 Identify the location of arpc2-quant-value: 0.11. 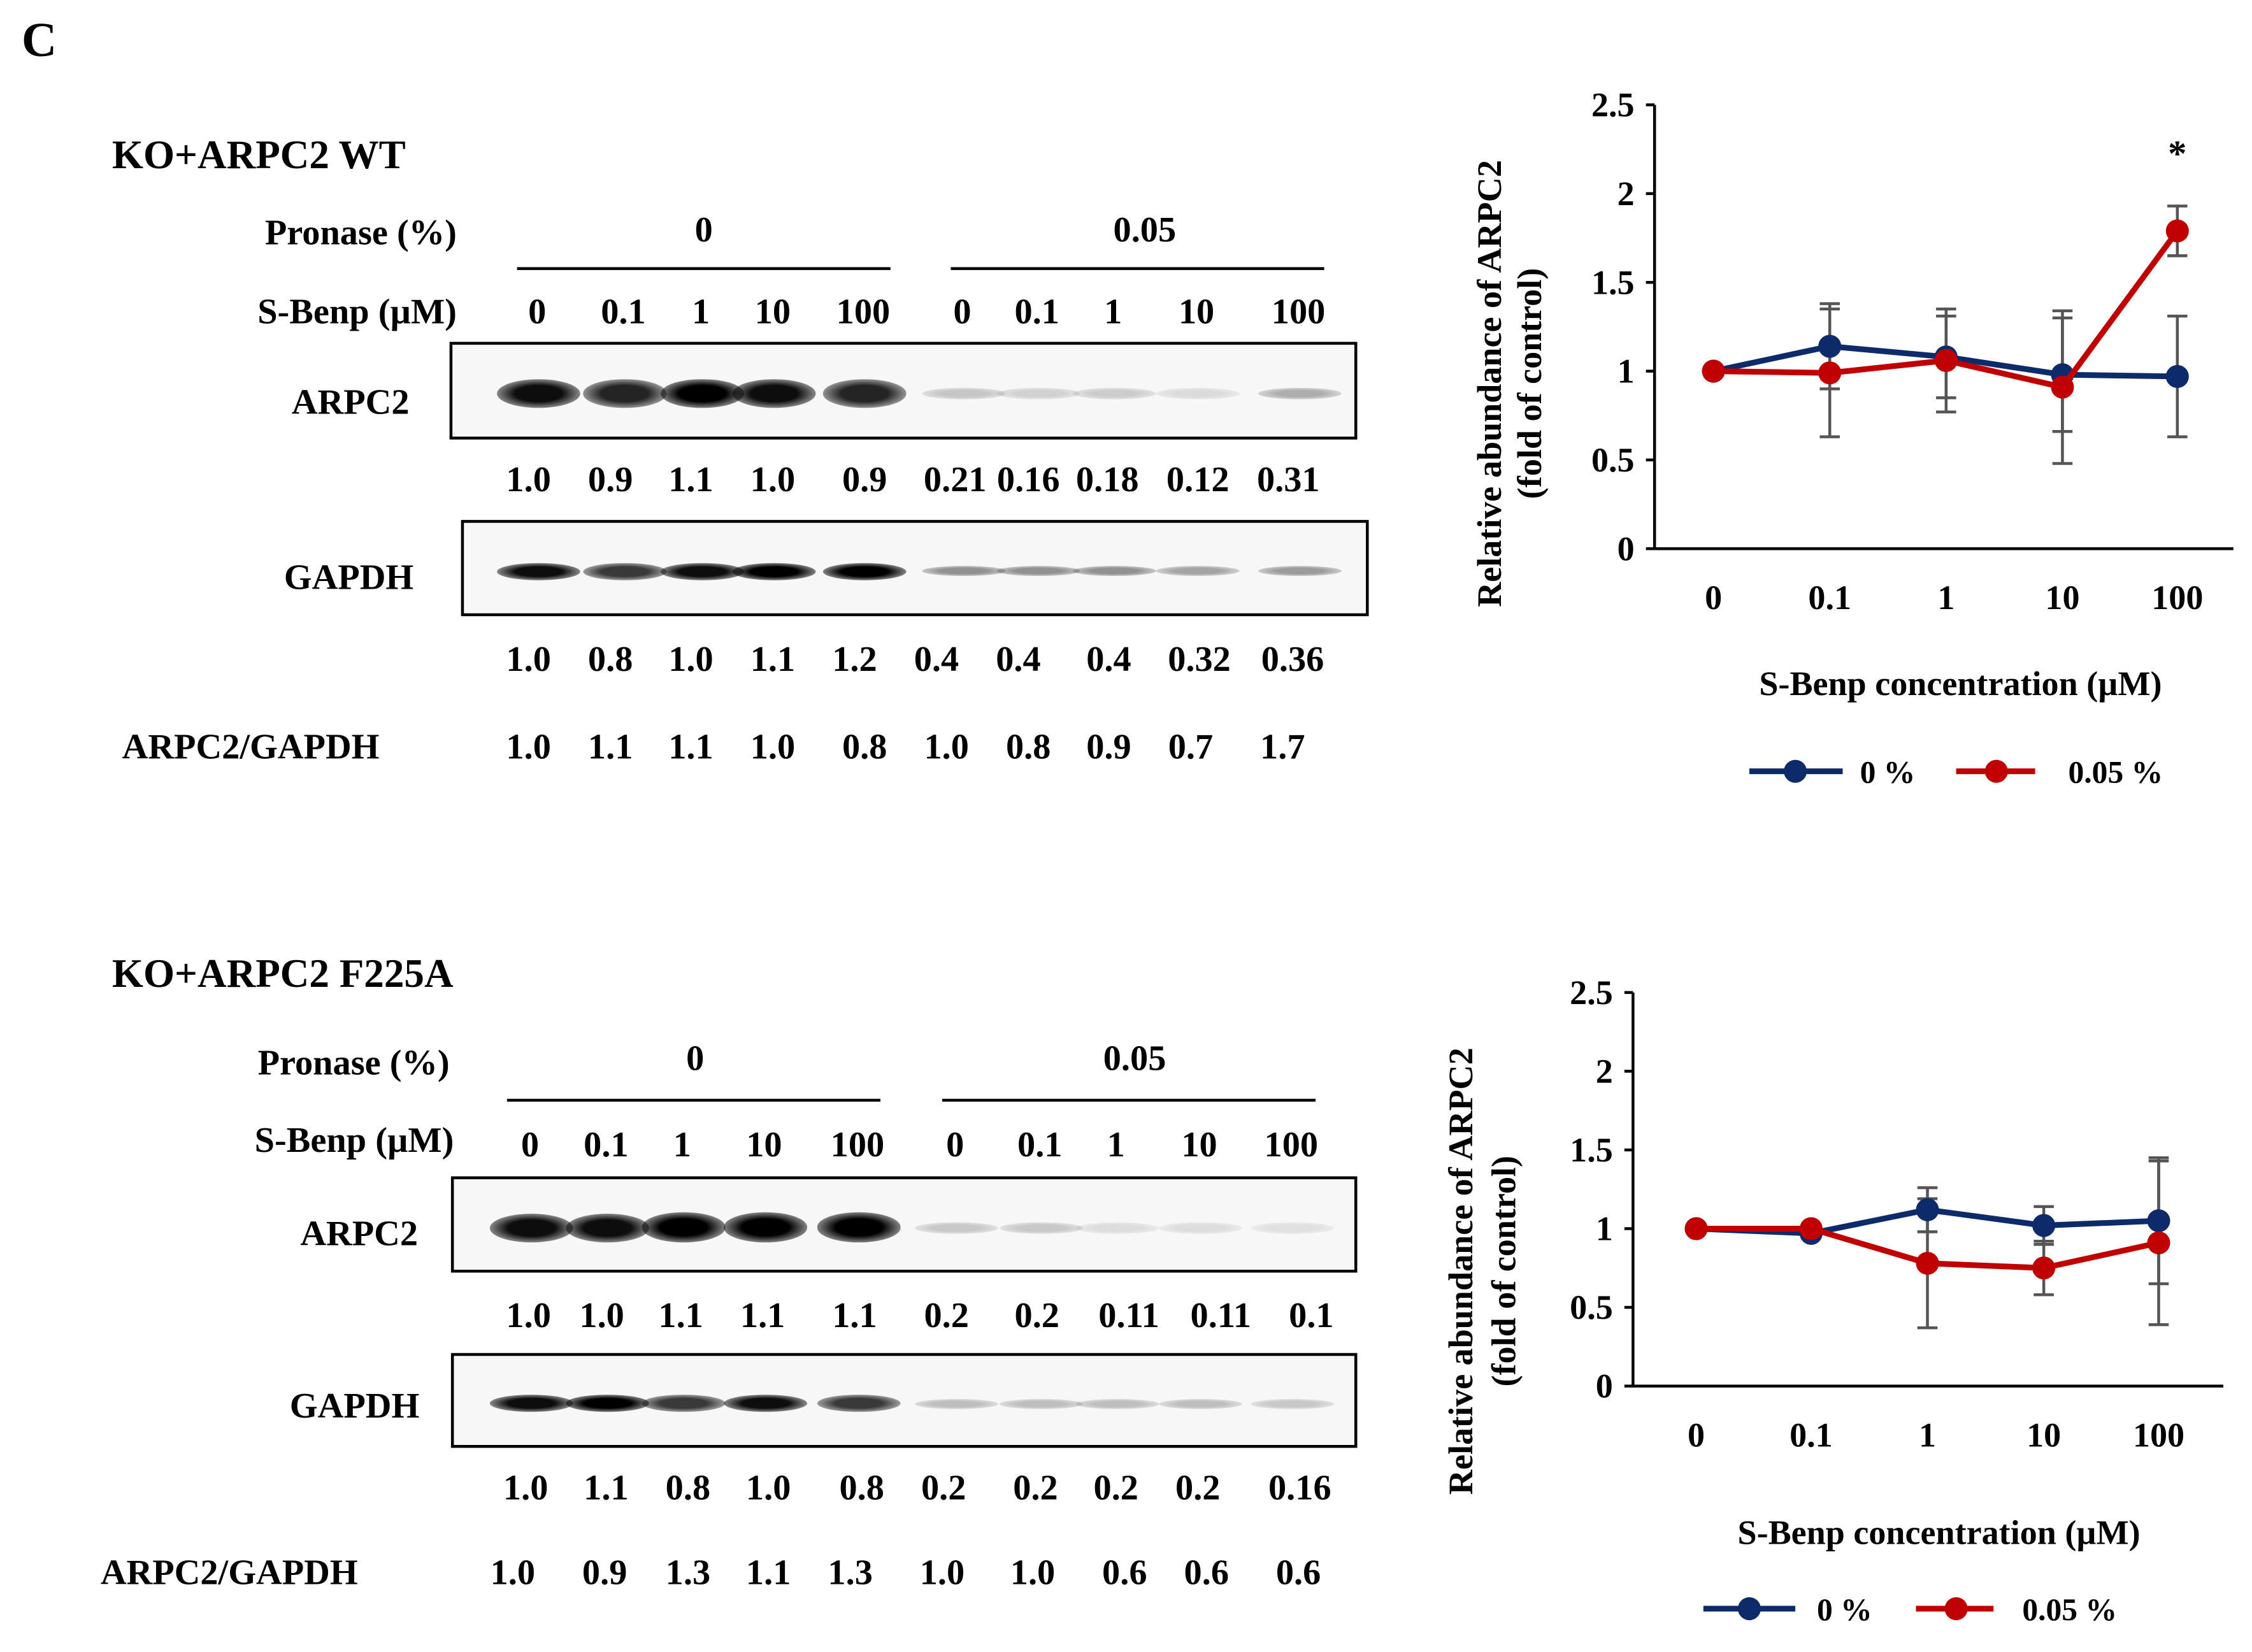
(1128, 1316).